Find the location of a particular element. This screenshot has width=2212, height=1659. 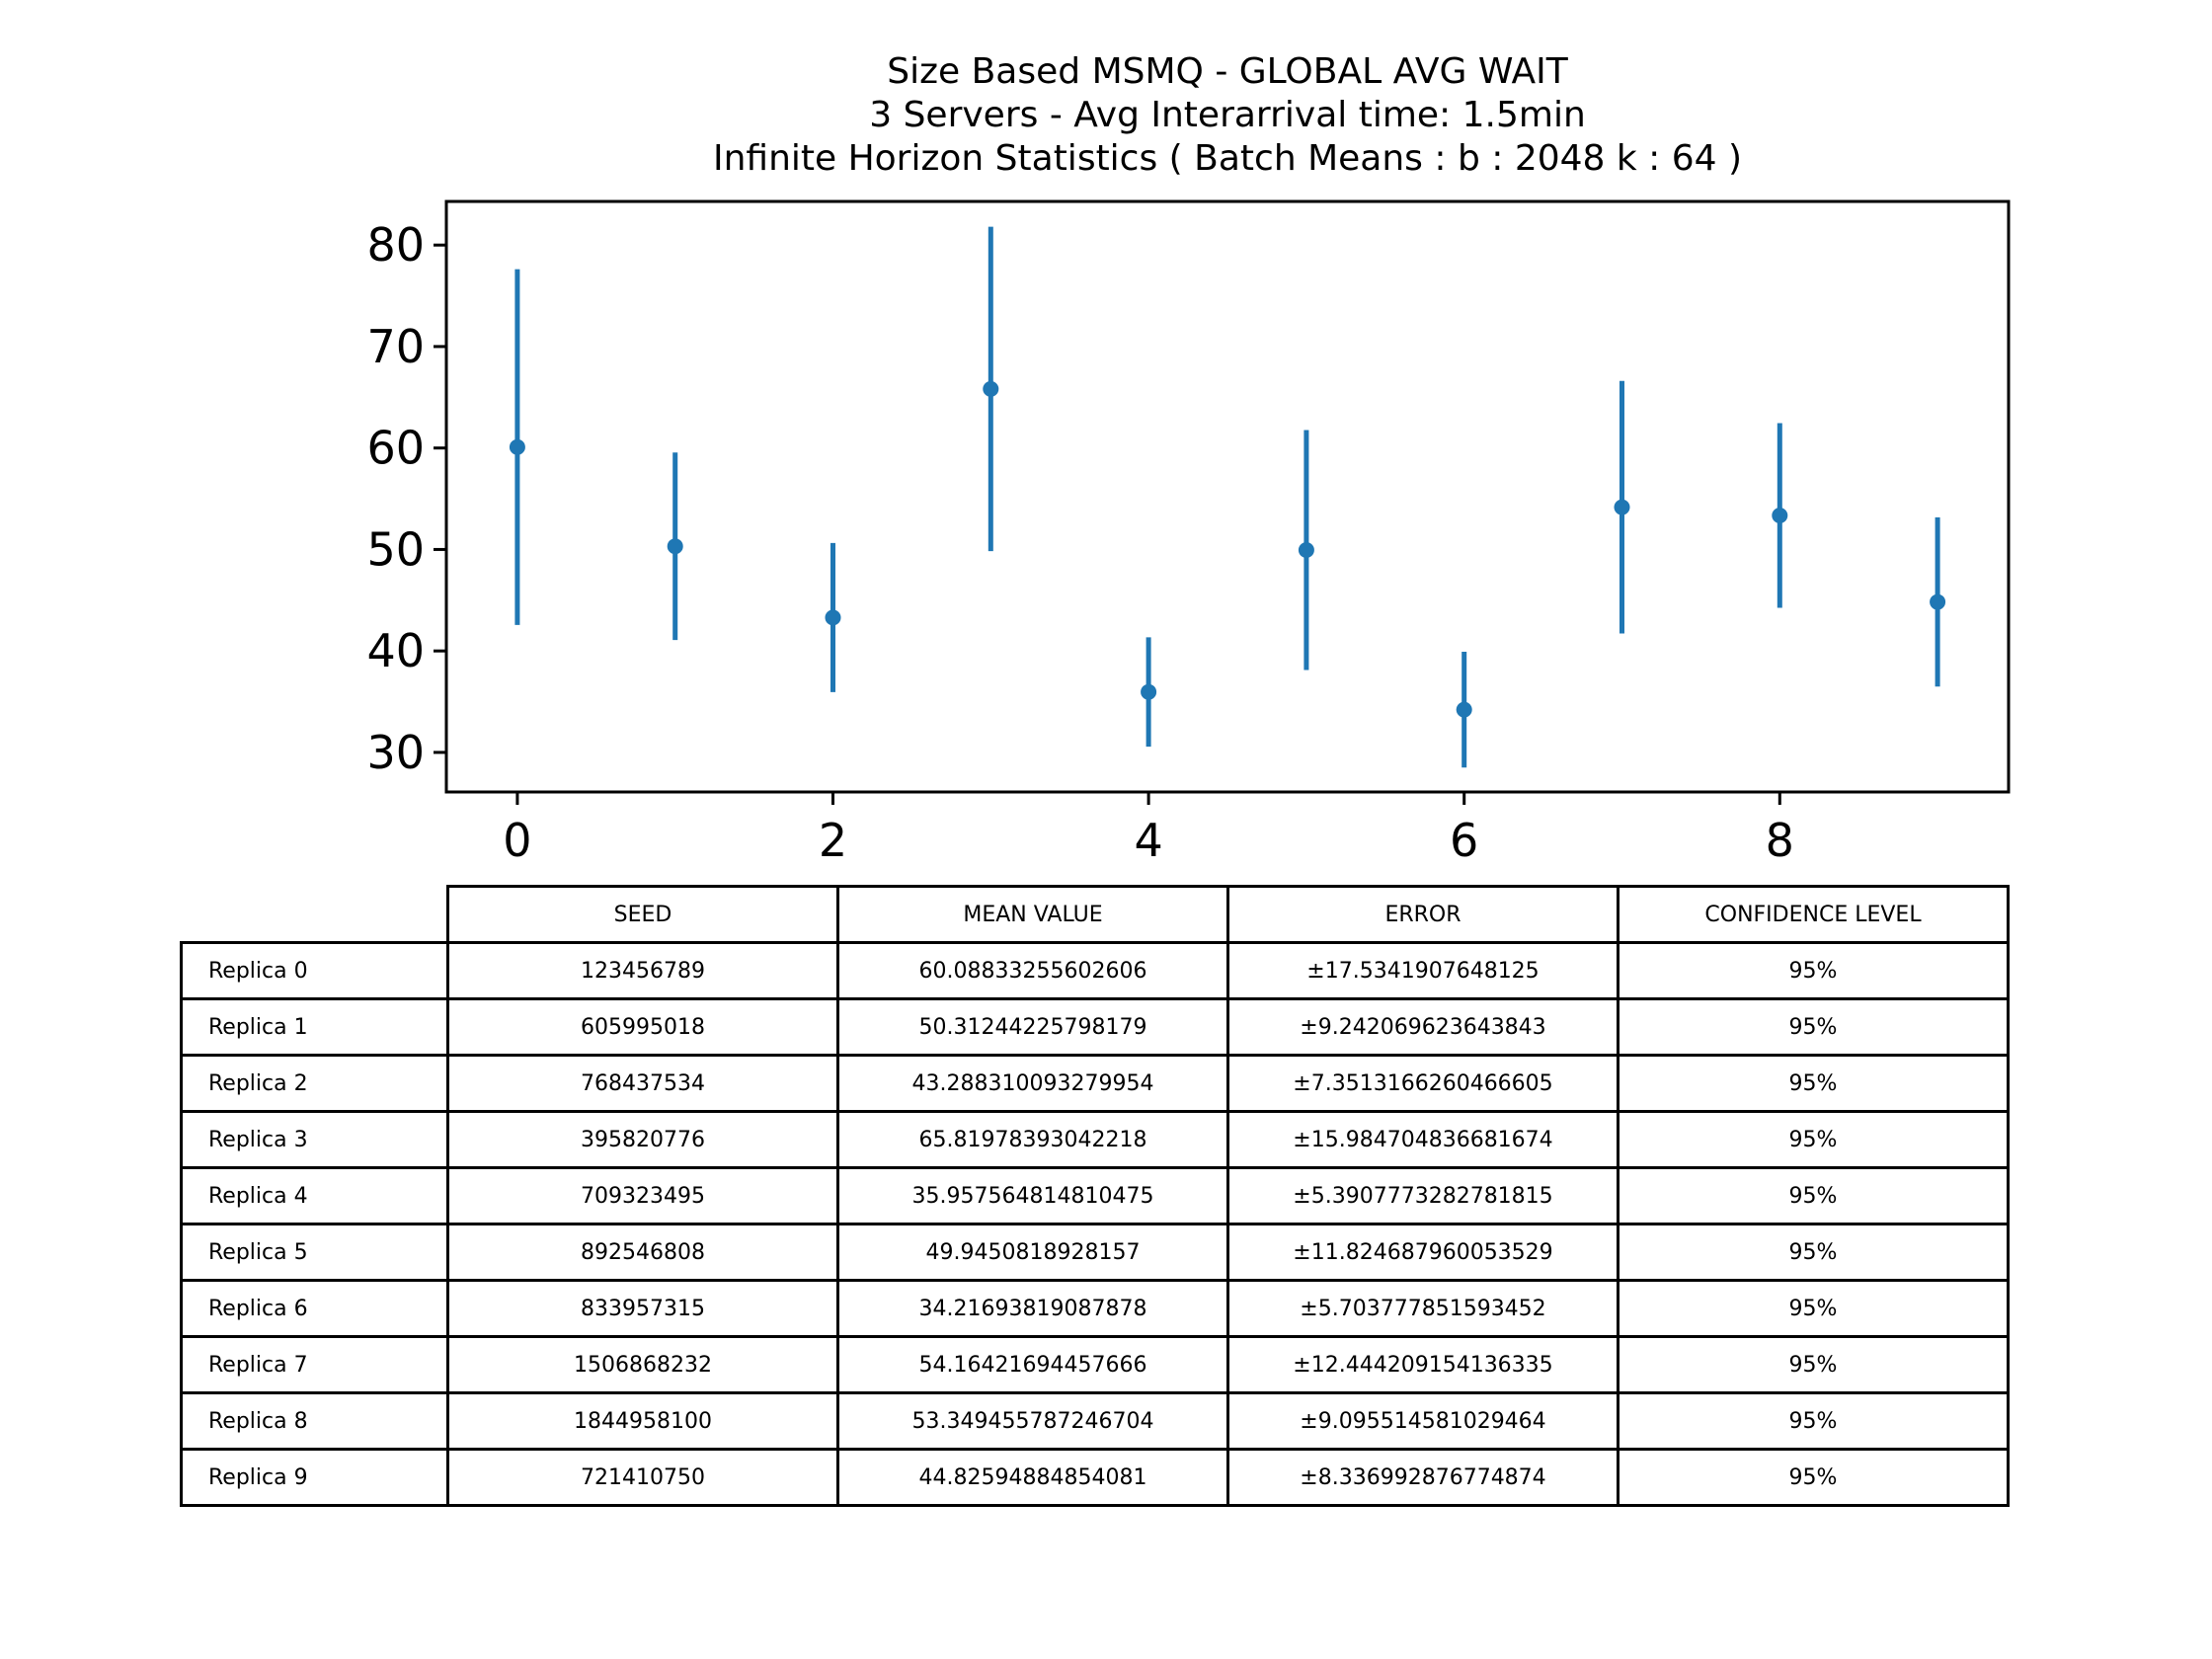

y-tick-label: 50 is located at coordinates (396, 549).